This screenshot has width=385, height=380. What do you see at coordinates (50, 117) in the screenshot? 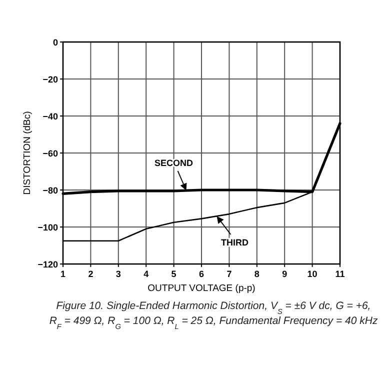
I see `y-tick-label: −40` at bounding box center [50, 117].